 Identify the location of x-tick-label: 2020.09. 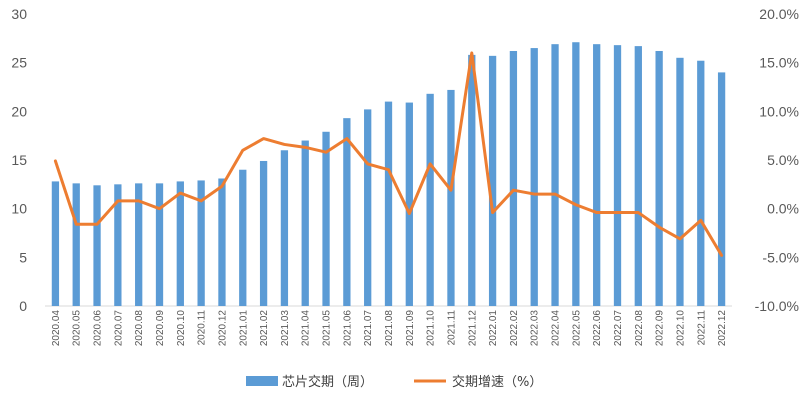
(160, 328).